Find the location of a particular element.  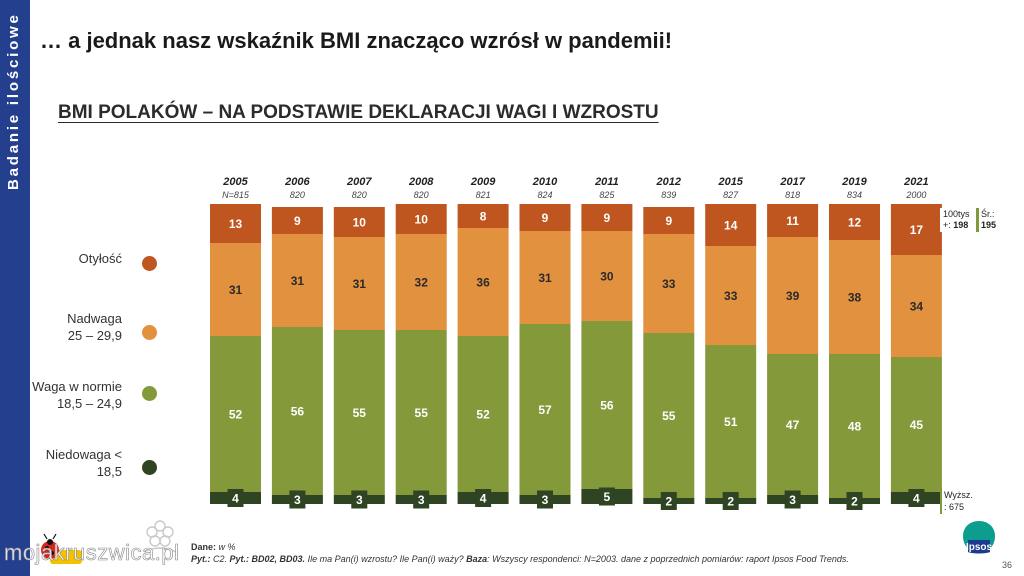

source-q-label: Pyt.: is located at coordinates (201, 559).